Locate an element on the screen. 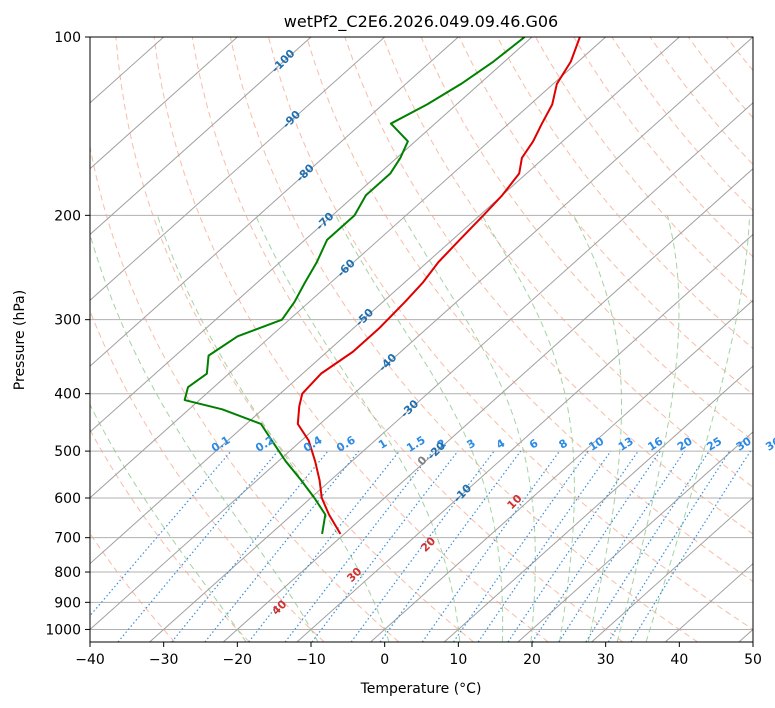  chart-title: wetPf2_C2E6.2026.049.09.46.G06 is located at coordinates (421, 22).